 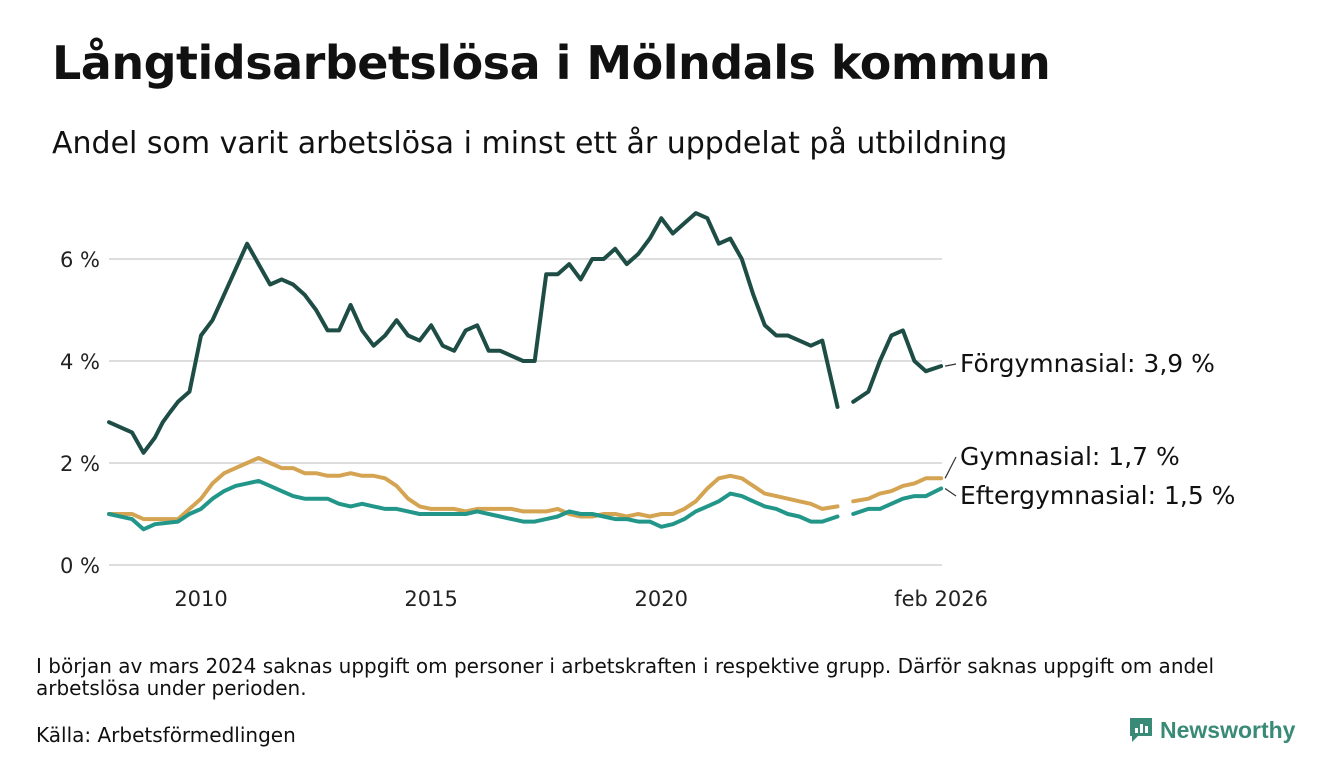 I want to click on label-leader-forgymnasial, so click(x=950, y=365).